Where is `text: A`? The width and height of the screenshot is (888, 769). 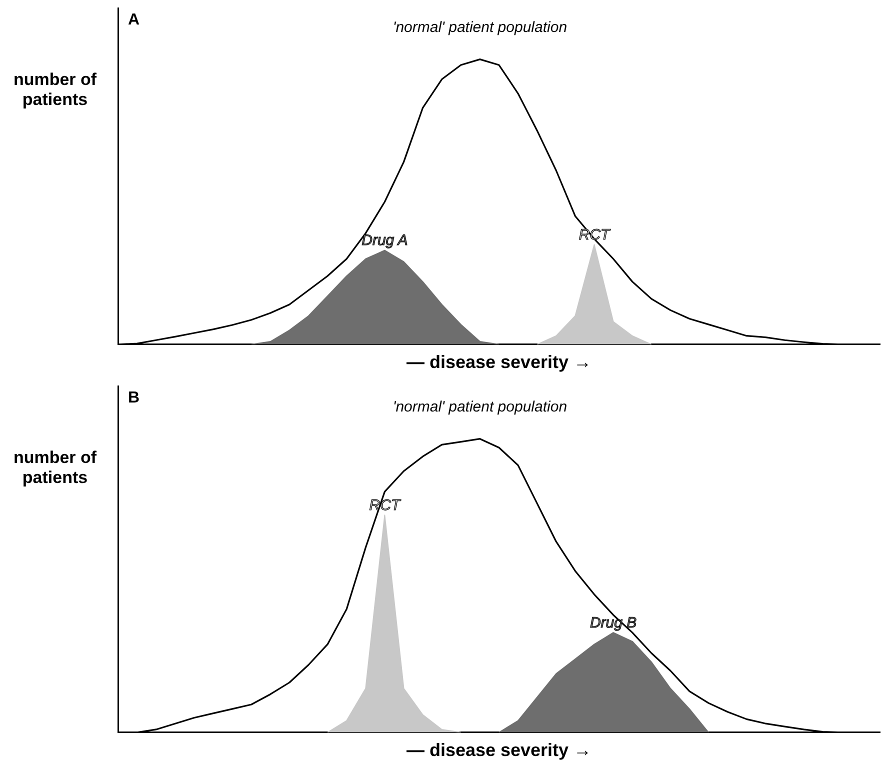
text: A is located at coordinates (134, 19).